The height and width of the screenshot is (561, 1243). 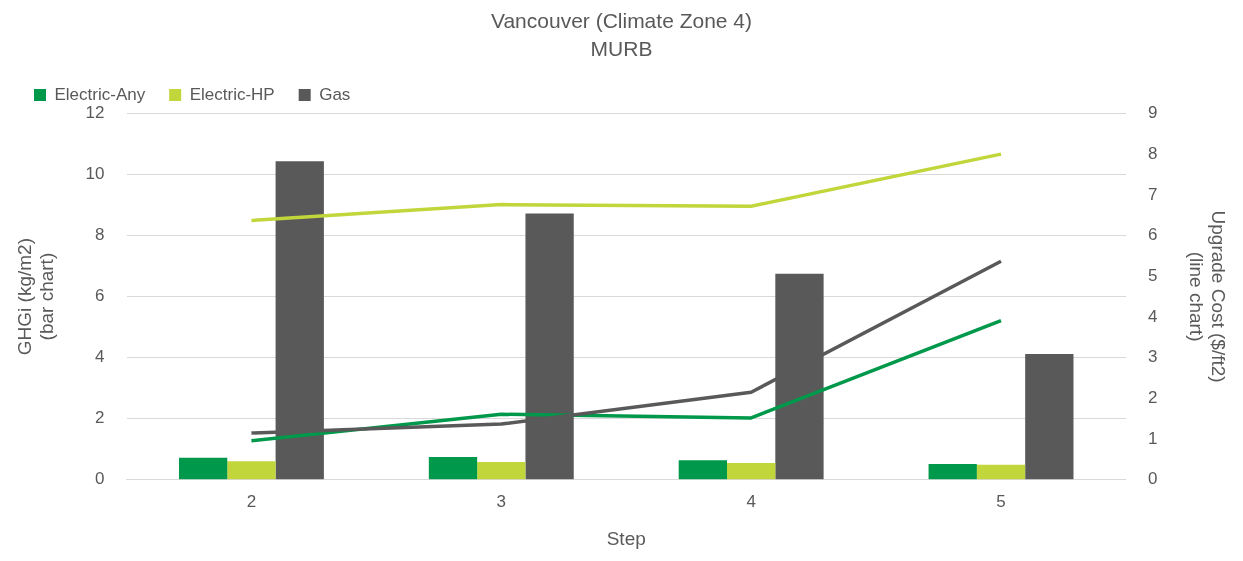 I want to click on y2-tick-label: 0, so click(x=1152, y=479).